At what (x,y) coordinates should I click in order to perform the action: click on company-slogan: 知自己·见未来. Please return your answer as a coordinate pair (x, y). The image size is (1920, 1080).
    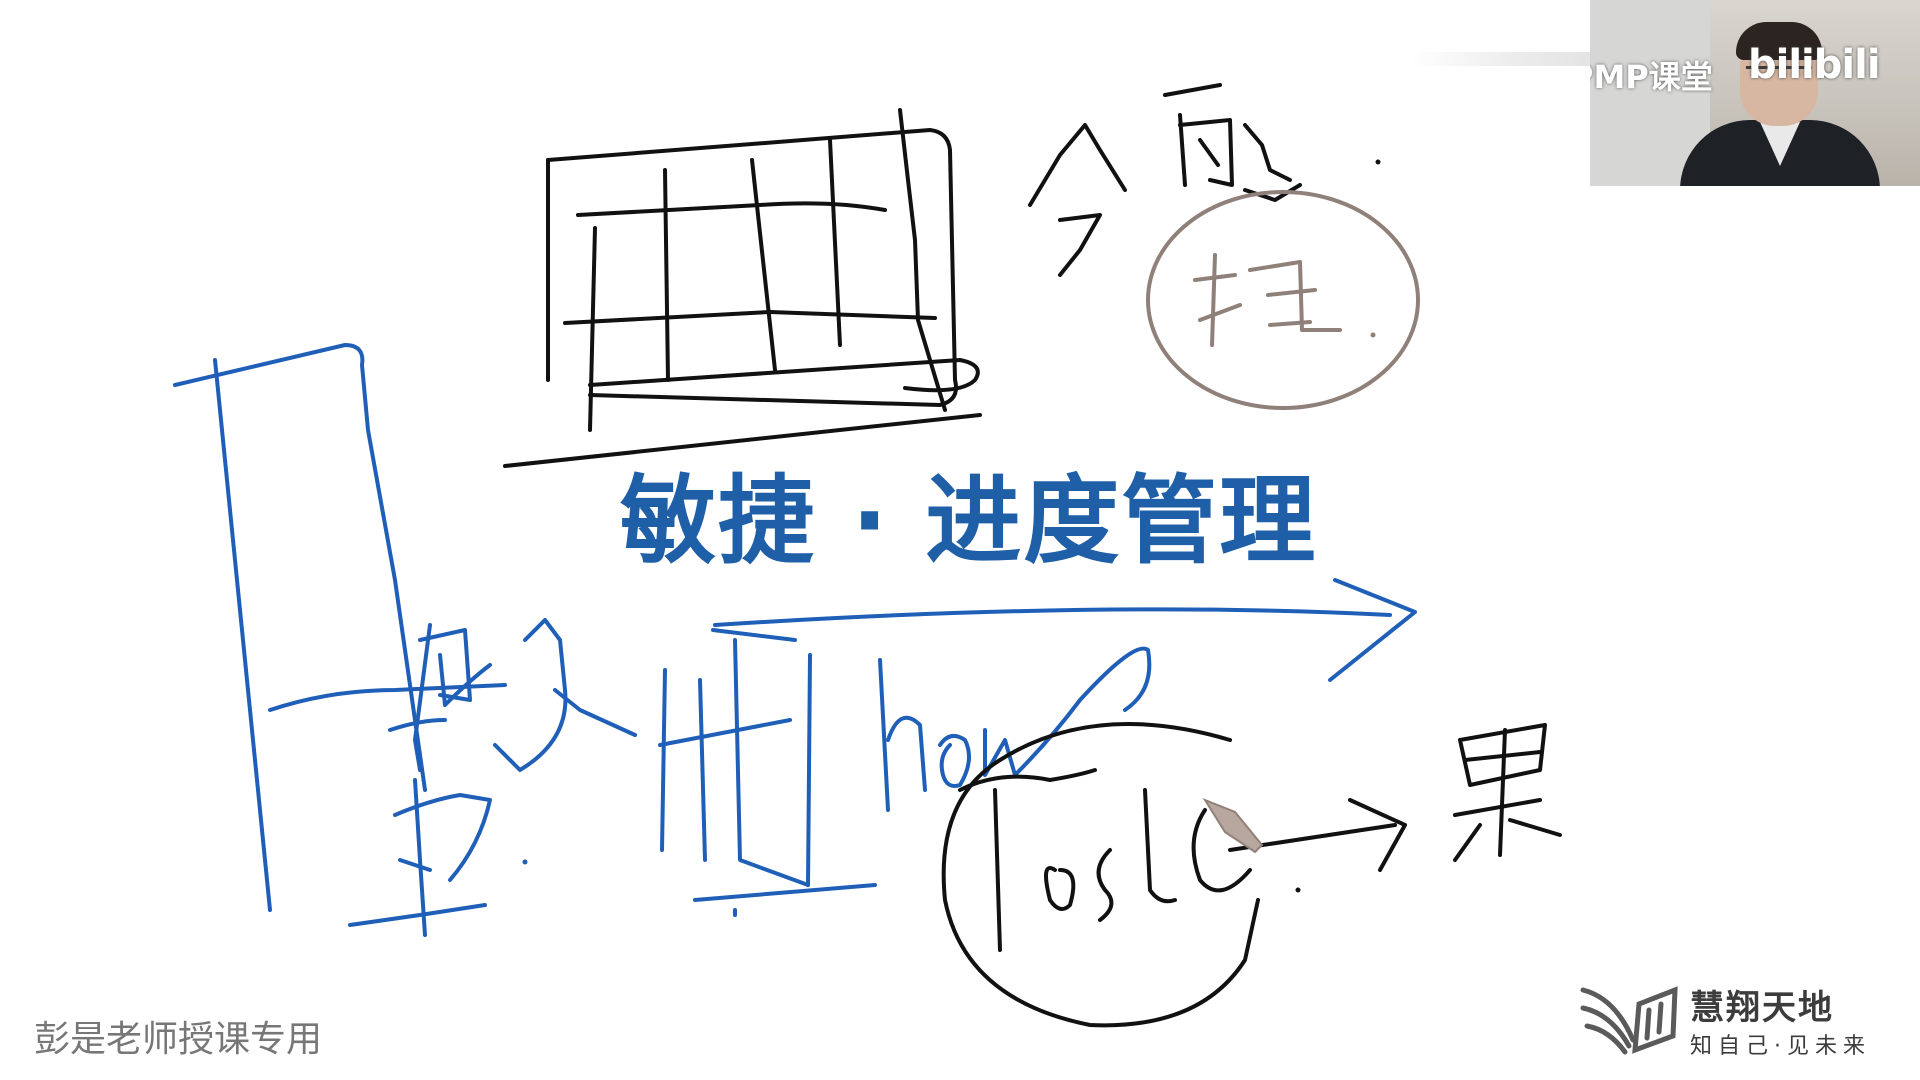
    Looking at the image, I should click on (1780, 1046).